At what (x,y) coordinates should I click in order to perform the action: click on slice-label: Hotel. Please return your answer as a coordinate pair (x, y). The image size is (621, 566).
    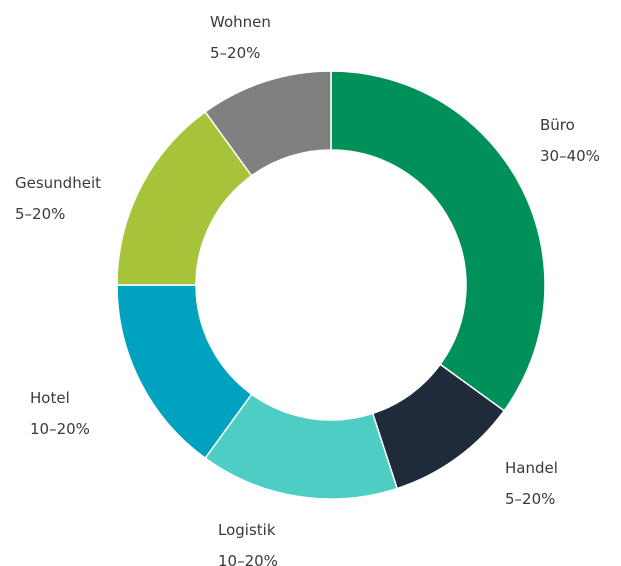
    Looking at the image, I should click on (50, 398).